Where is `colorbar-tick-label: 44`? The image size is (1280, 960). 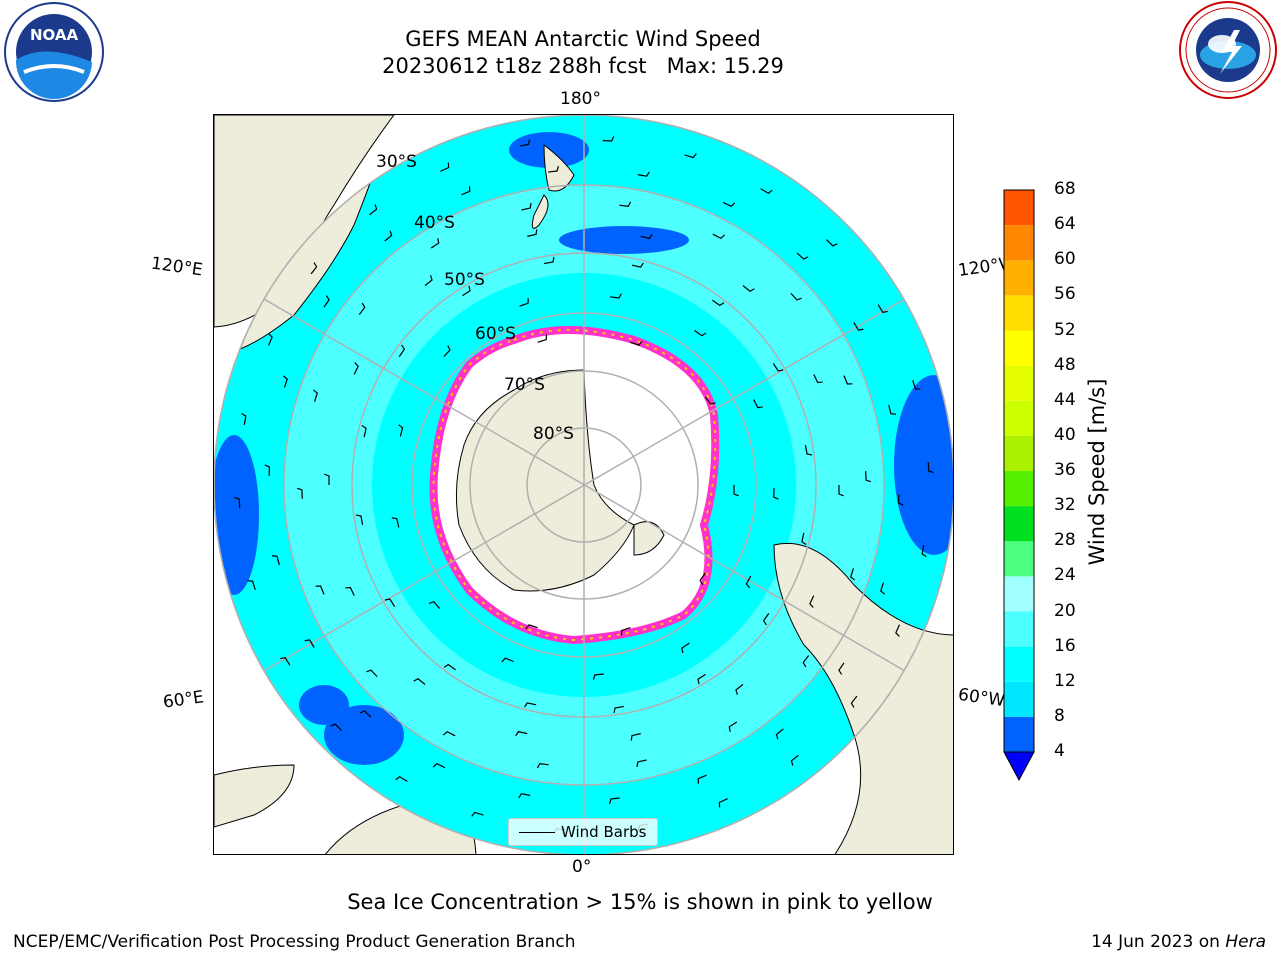 colorbar-tick-label: 44 is located at coordinates (1065, 399).